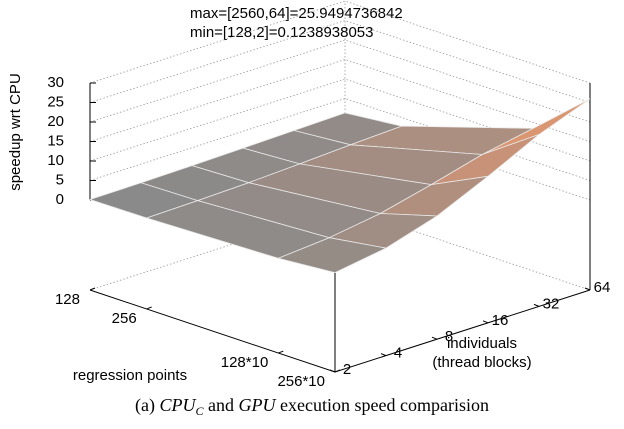  I want to click on y-tick-label: 64, so click(602, 287).